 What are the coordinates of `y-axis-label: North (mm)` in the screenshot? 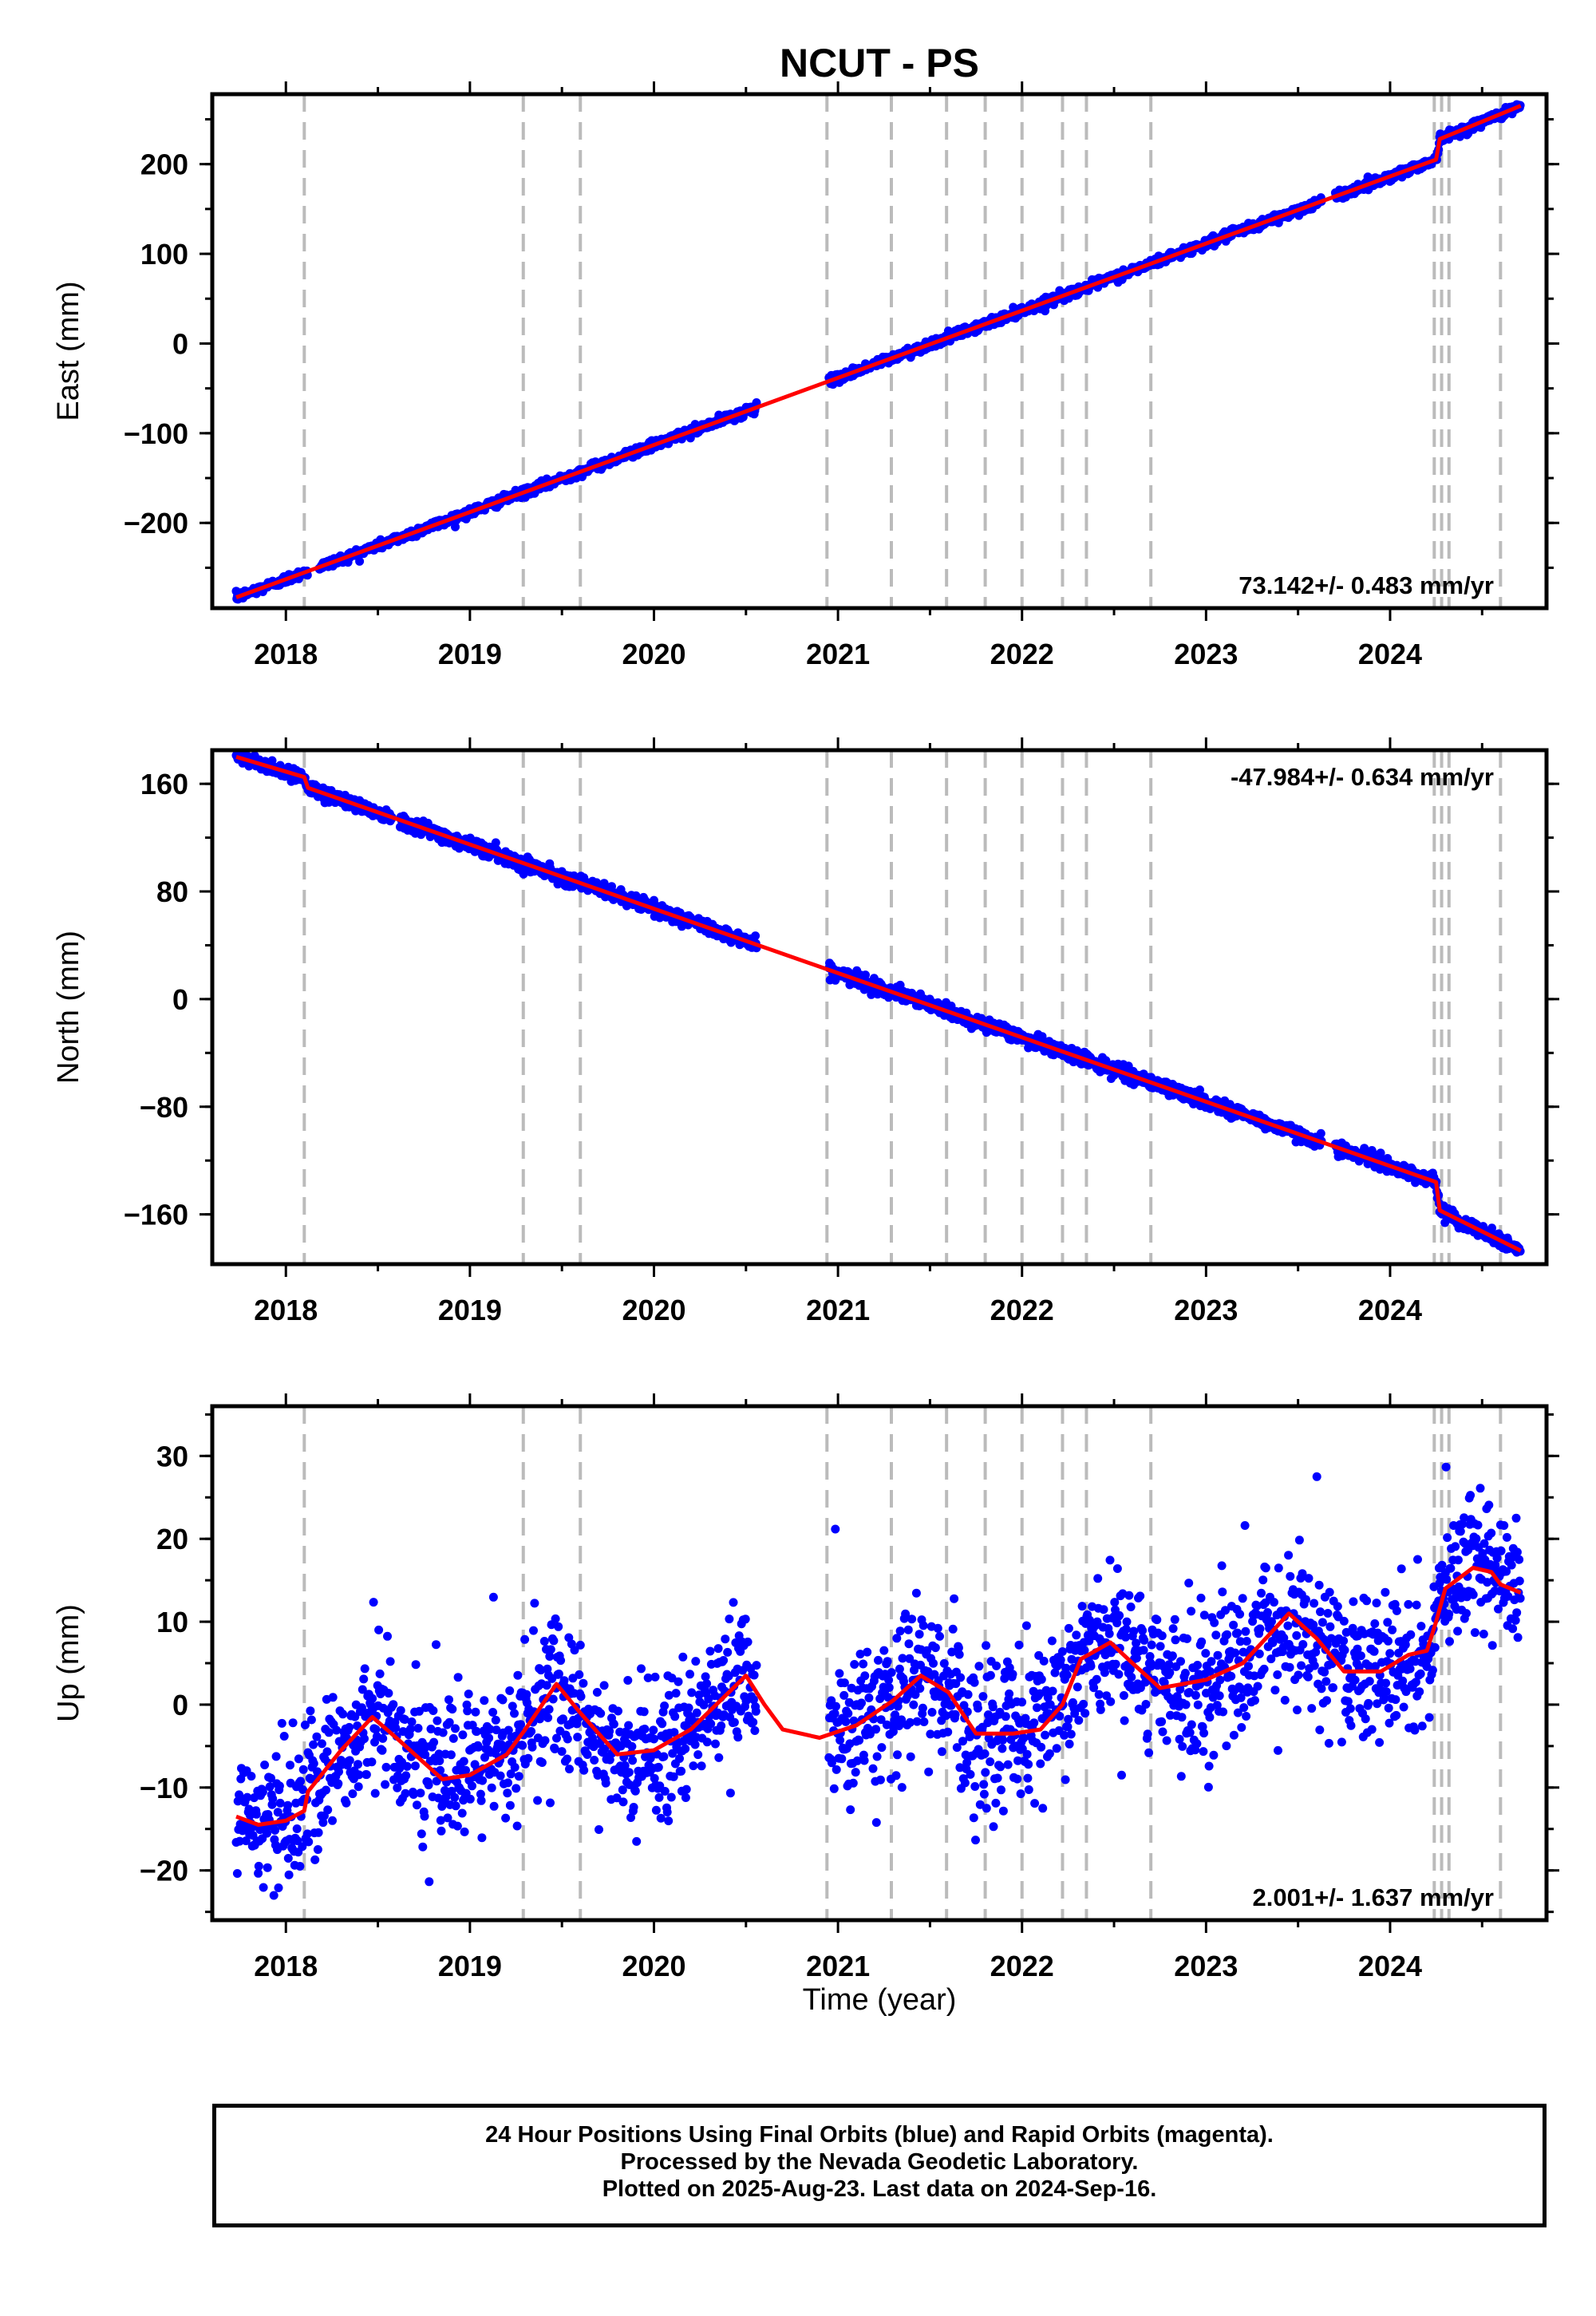 It's located at (68, 1008).